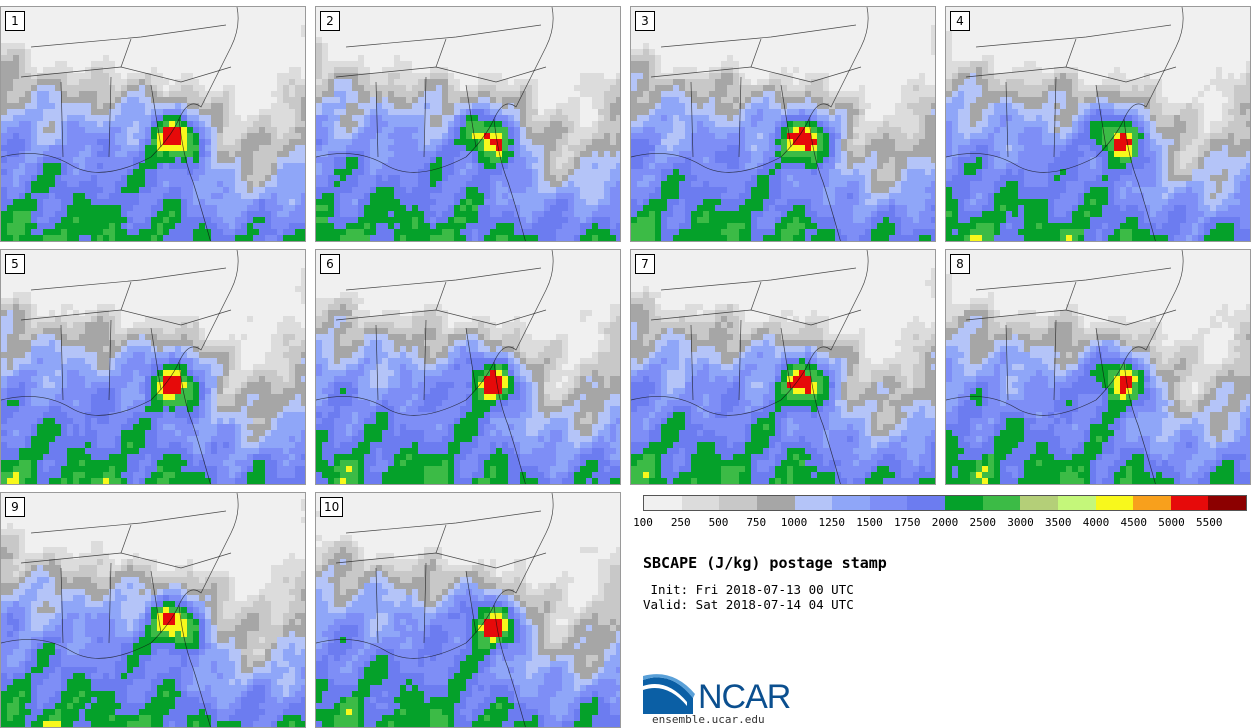 This screenshot has height=728, width=1260. What do you see at coordinates (719, 522) in the screenshot?
I see `colorbar-tick-label: 500` at bounding box center [719, 522].